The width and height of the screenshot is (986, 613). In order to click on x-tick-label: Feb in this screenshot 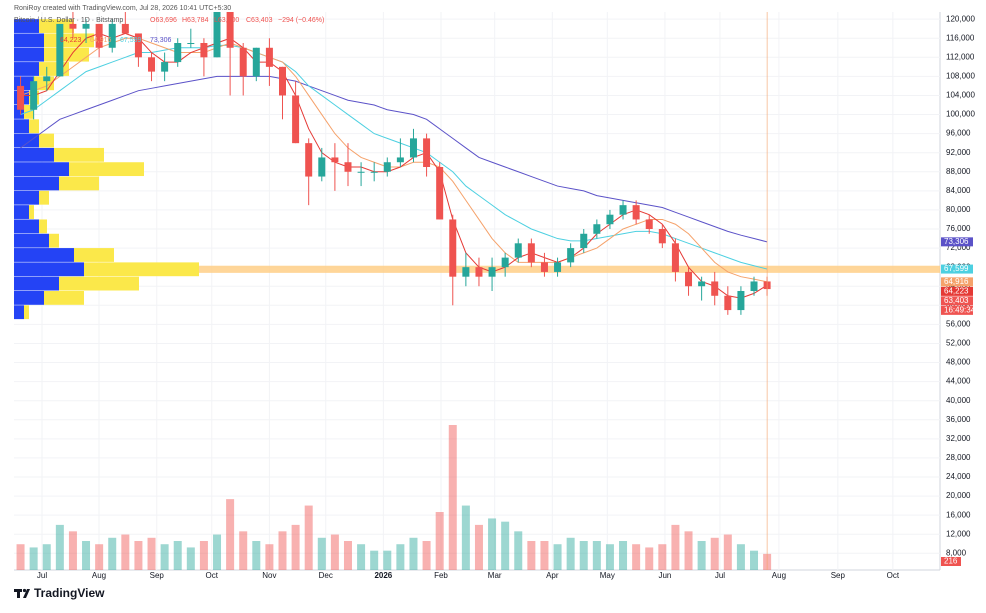, I will do `click(441, 575)`.